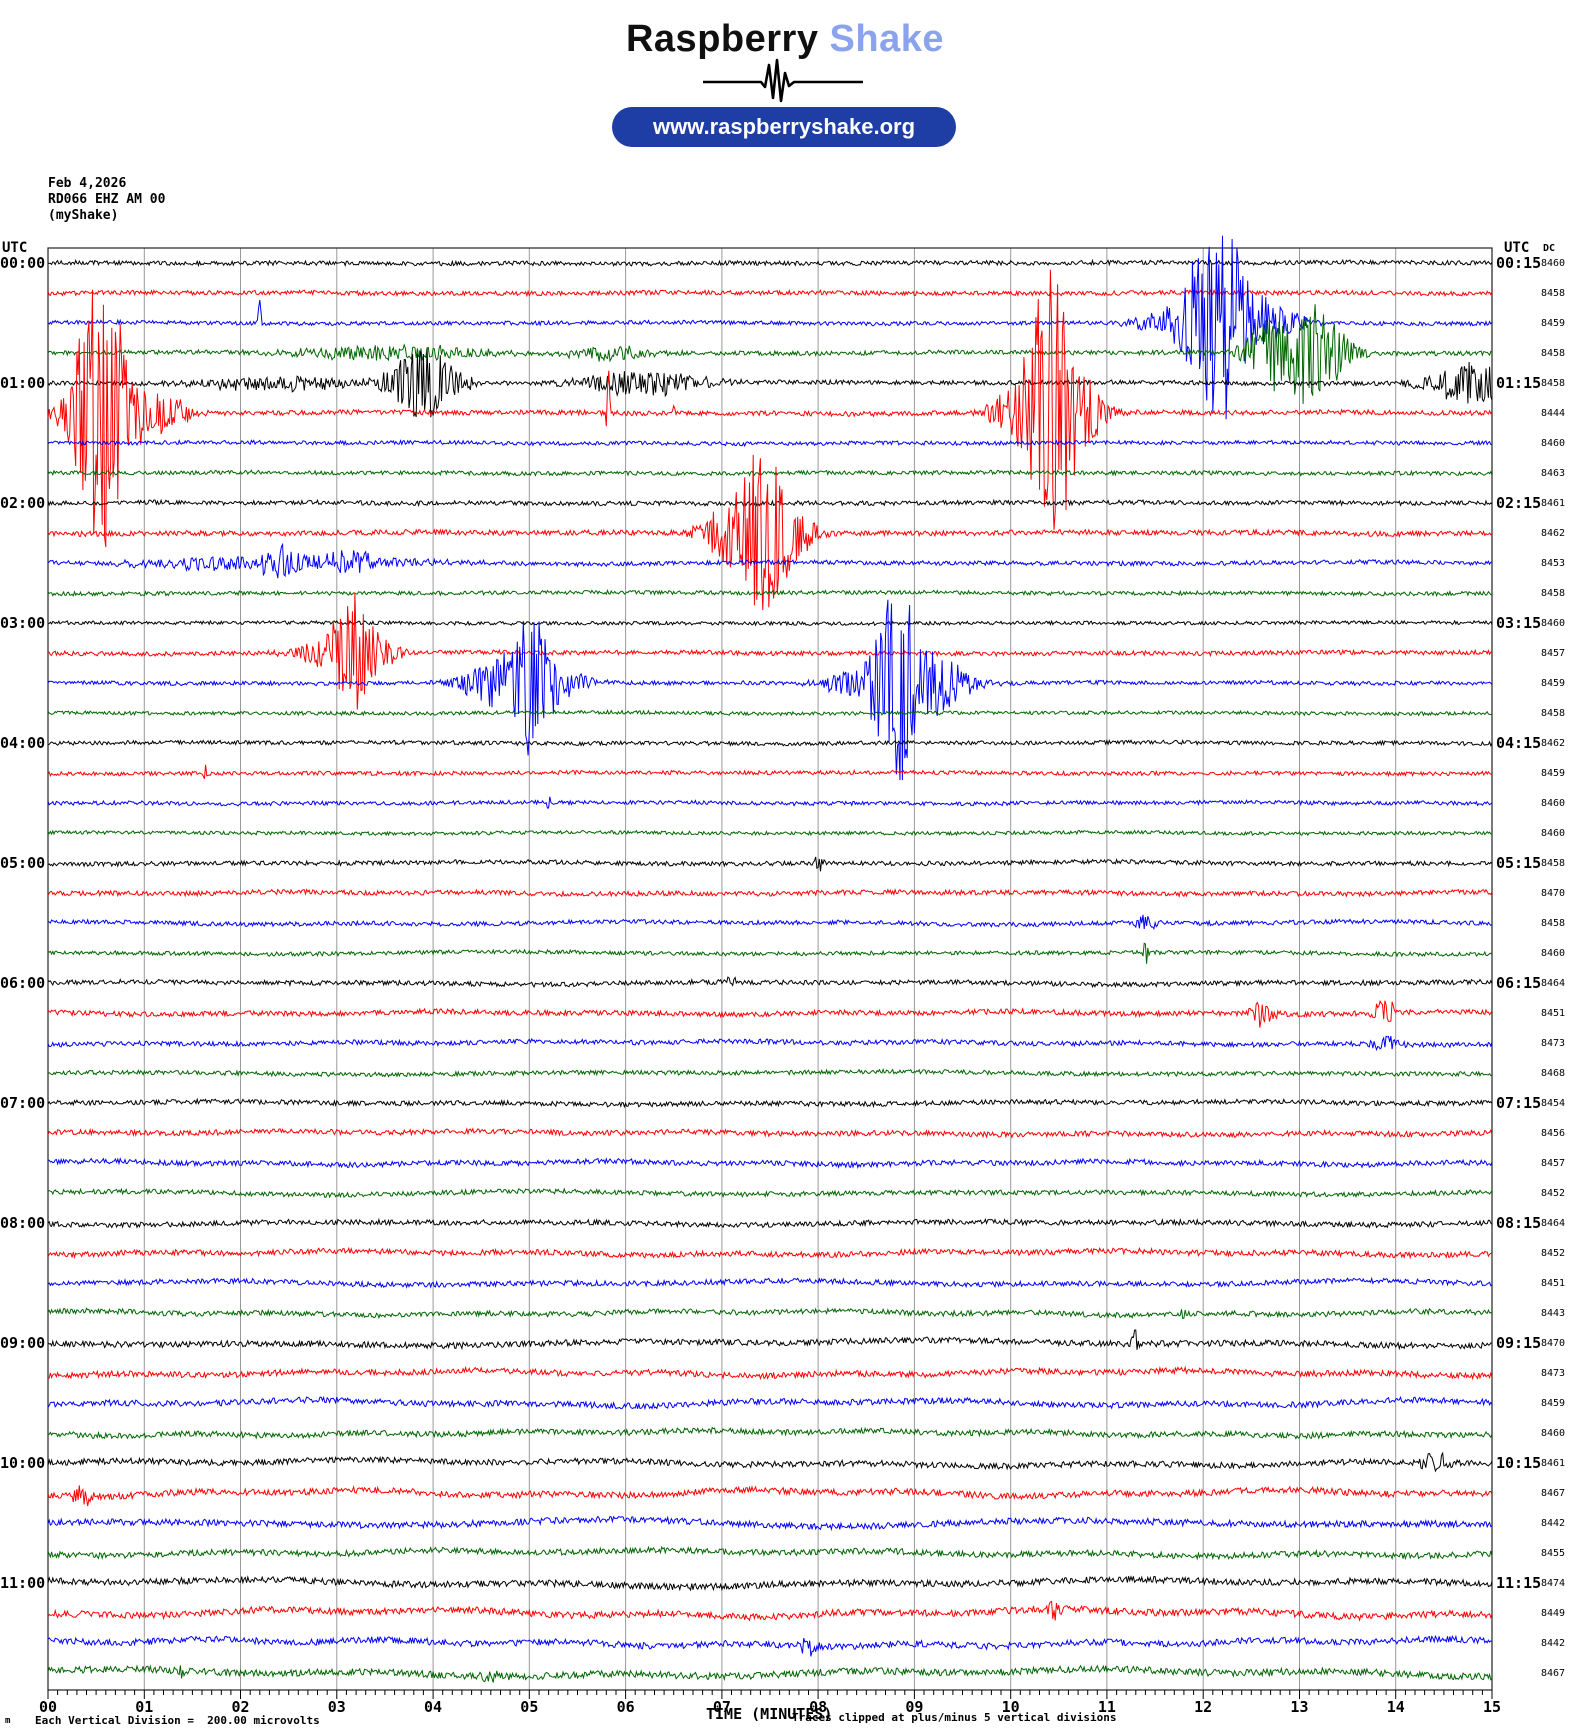 Image resolution: width=1570 pixels, height=1732 pixels. What do you see at coordinates (23, 1103) in the screenshot?
I see `utc-left-label: 07:00` at bounding box center [23, 1103].